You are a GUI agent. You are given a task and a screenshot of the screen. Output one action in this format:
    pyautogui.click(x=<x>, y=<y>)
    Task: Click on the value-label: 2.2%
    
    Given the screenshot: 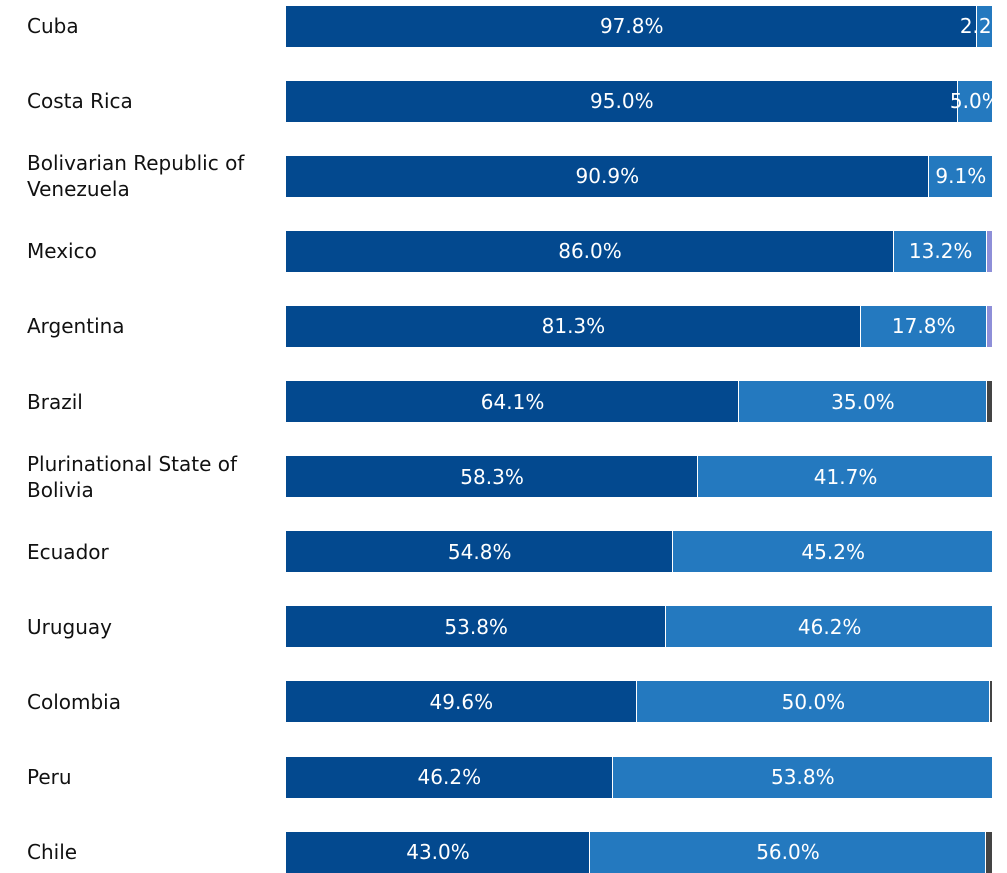 What is the action you would take?
    pyautogui.click(x=983, y=26)
    